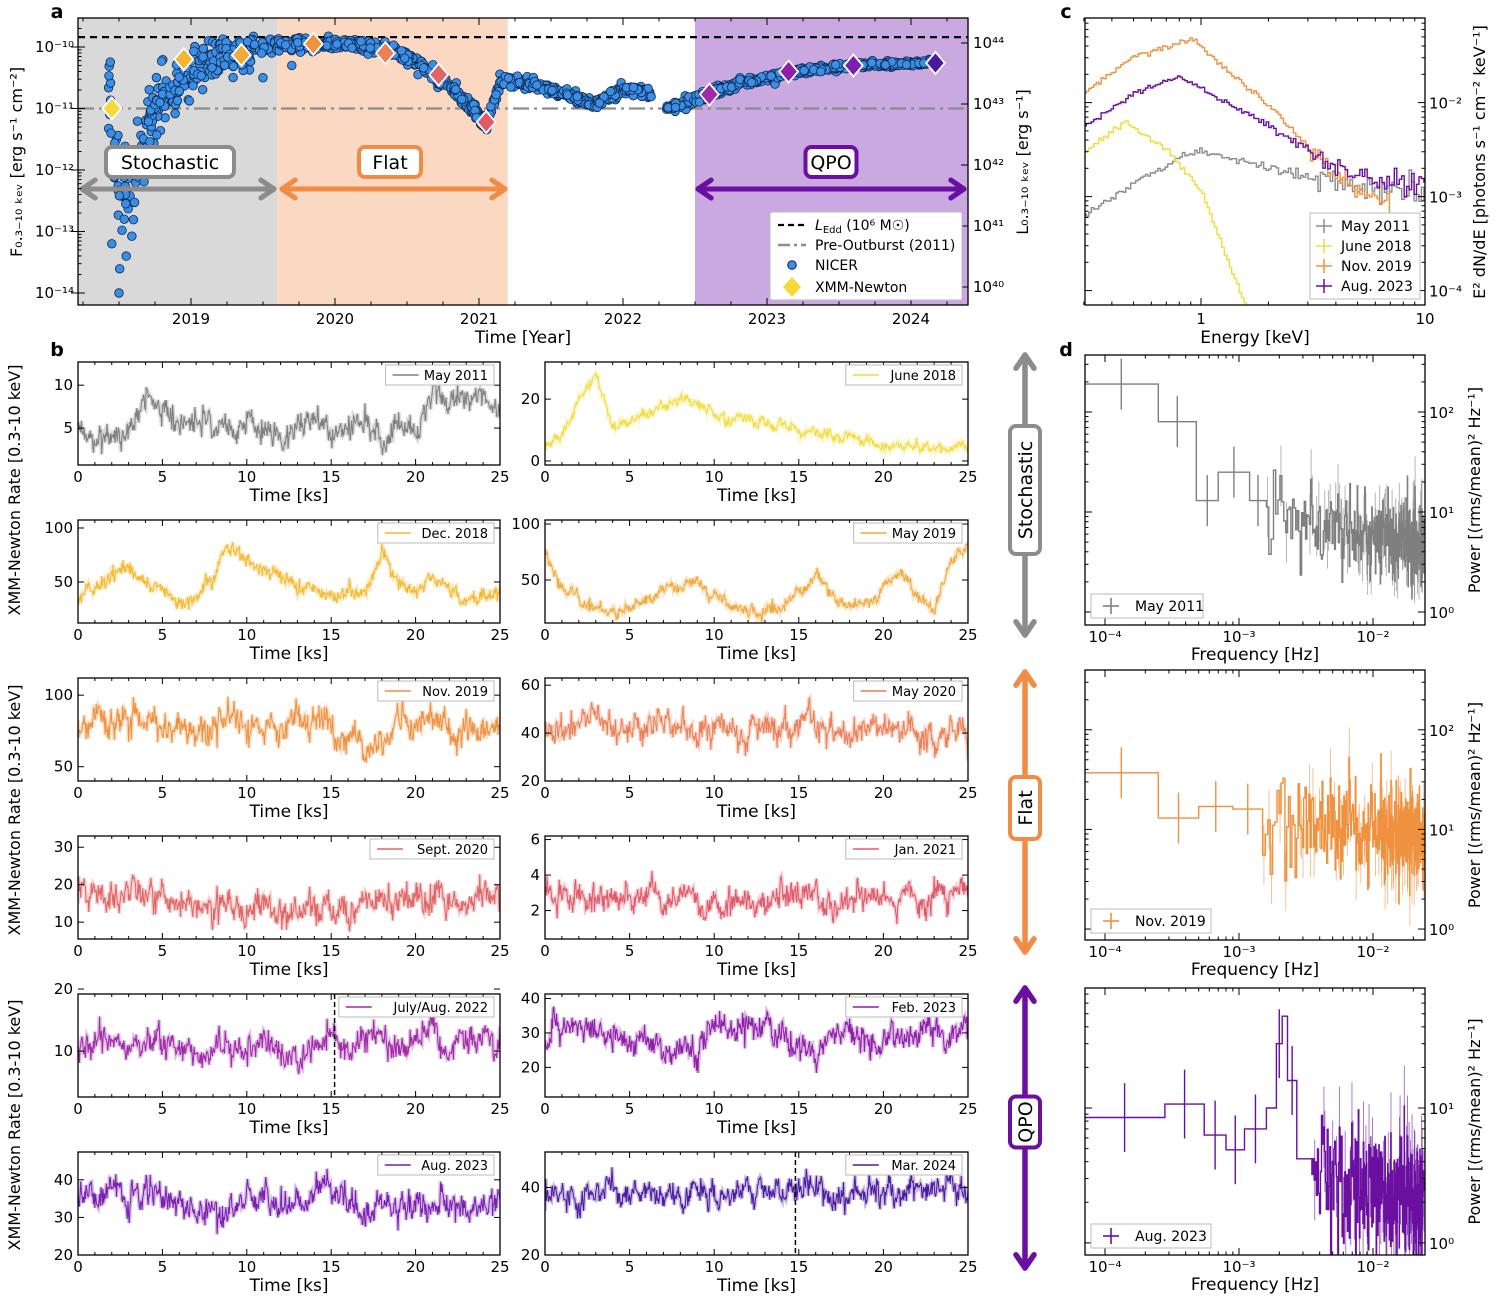 The height and width of the screenshot is (1300, 1500). Describe the element at coordinates (792, 265) in the screenshot. I see `legend-marker-nicer` at that location.